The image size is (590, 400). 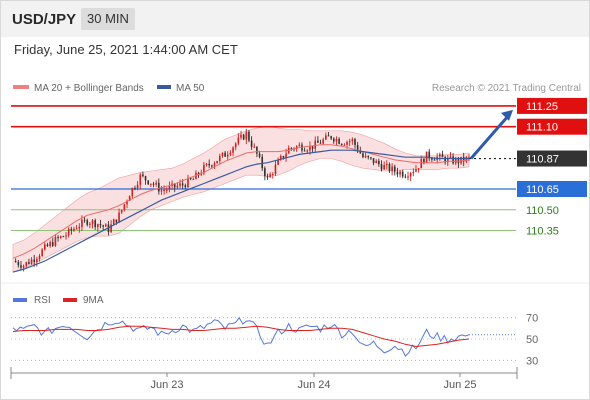 I want to click on level-tag-111.25, so click(x=552, y=105).